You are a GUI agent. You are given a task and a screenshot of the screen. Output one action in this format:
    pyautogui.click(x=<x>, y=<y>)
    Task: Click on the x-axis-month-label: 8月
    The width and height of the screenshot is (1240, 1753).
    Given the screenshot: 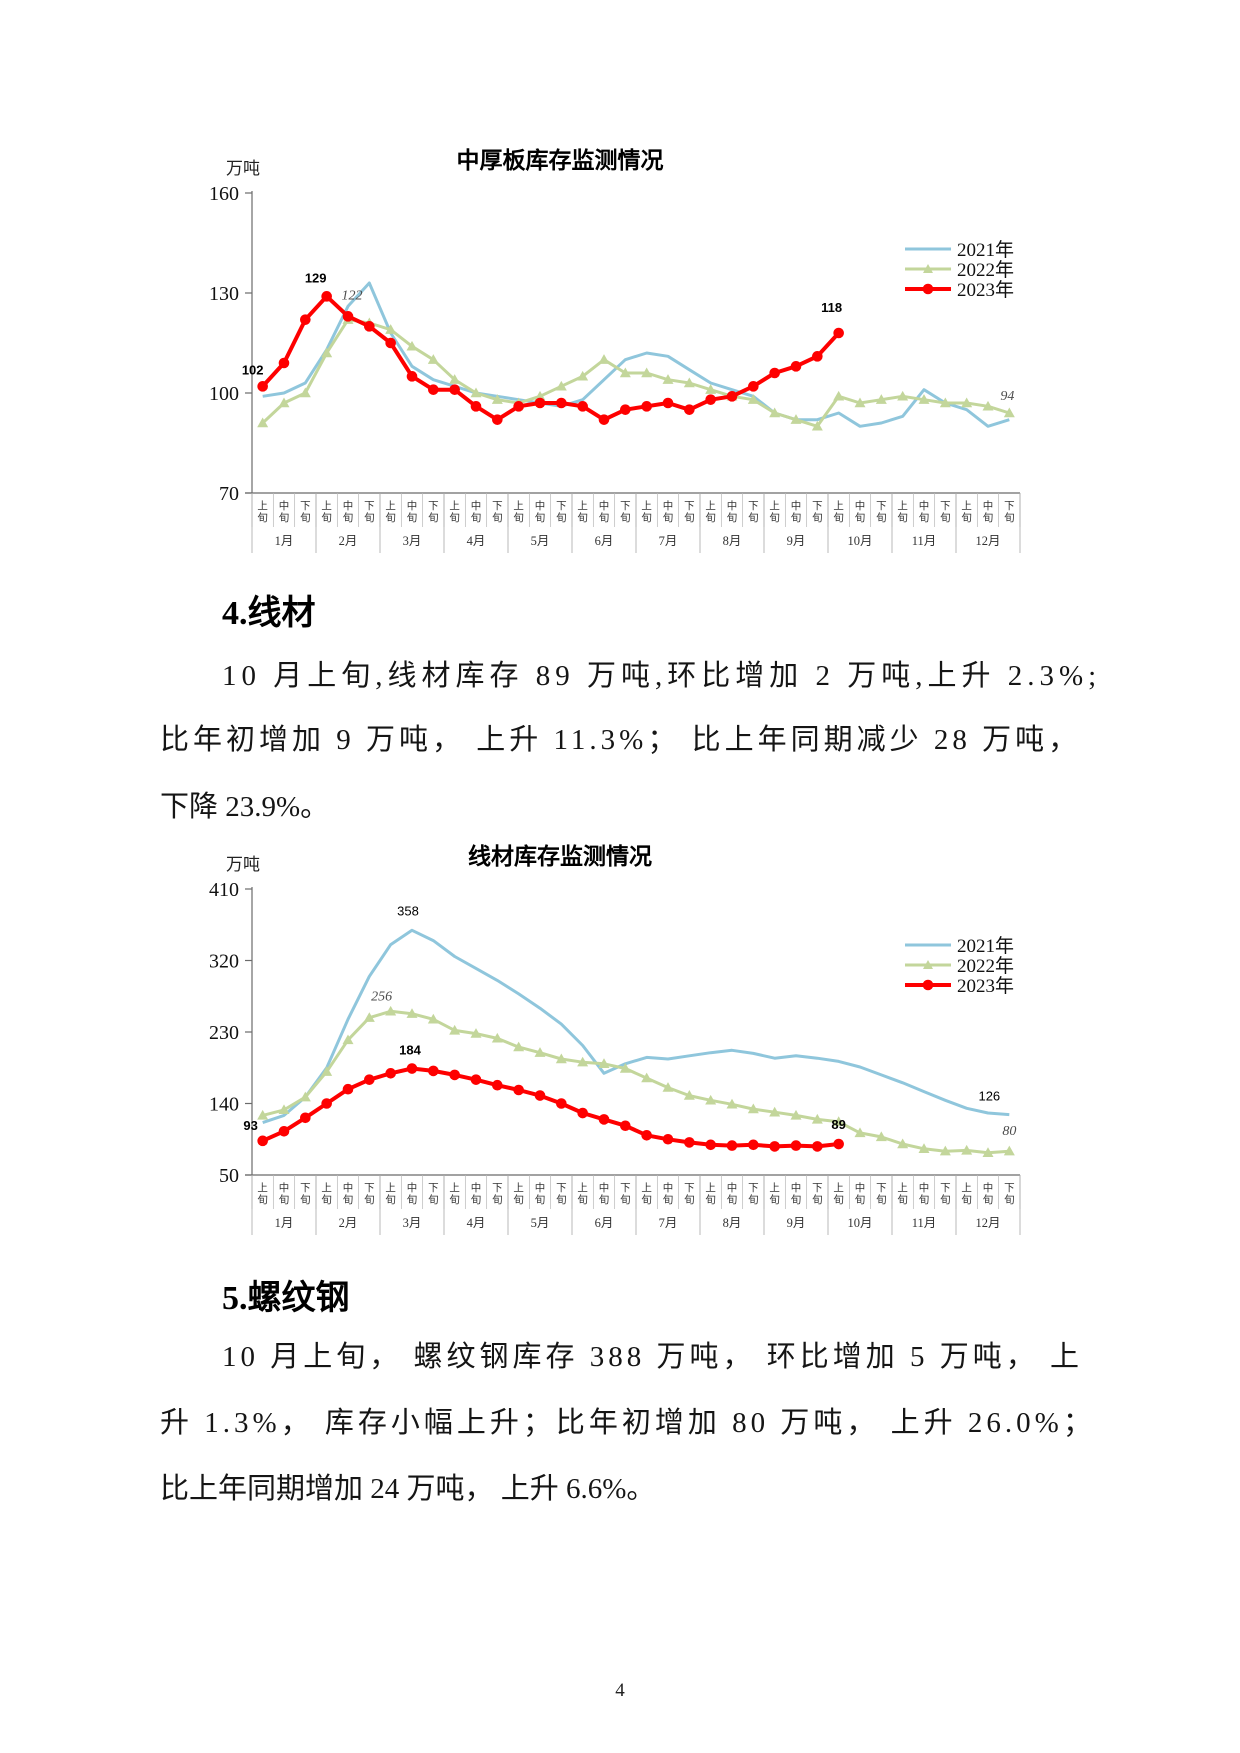 What is the action you would take?
    pyautogui.click(x=732, y=1223)
    